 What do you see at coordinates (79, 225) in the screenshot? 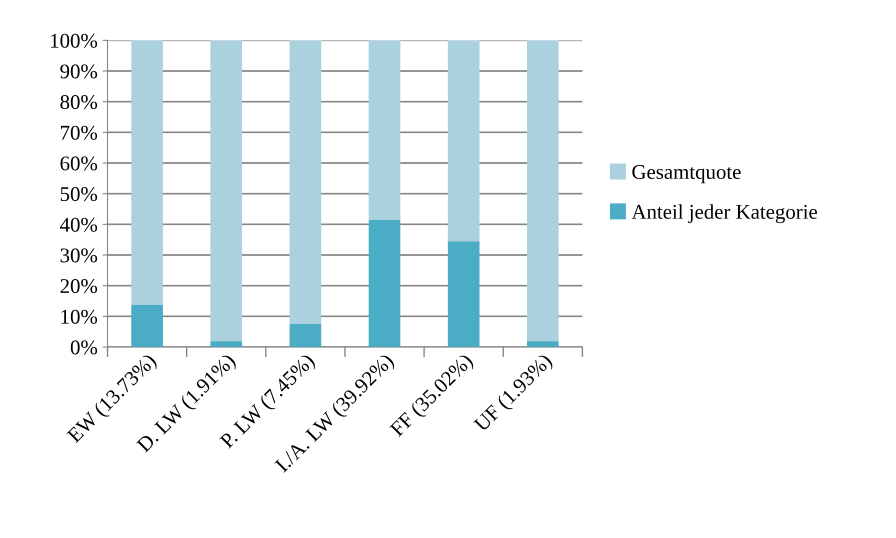
I see `y-tick-label: 40%` at bounding box center [79, 225].